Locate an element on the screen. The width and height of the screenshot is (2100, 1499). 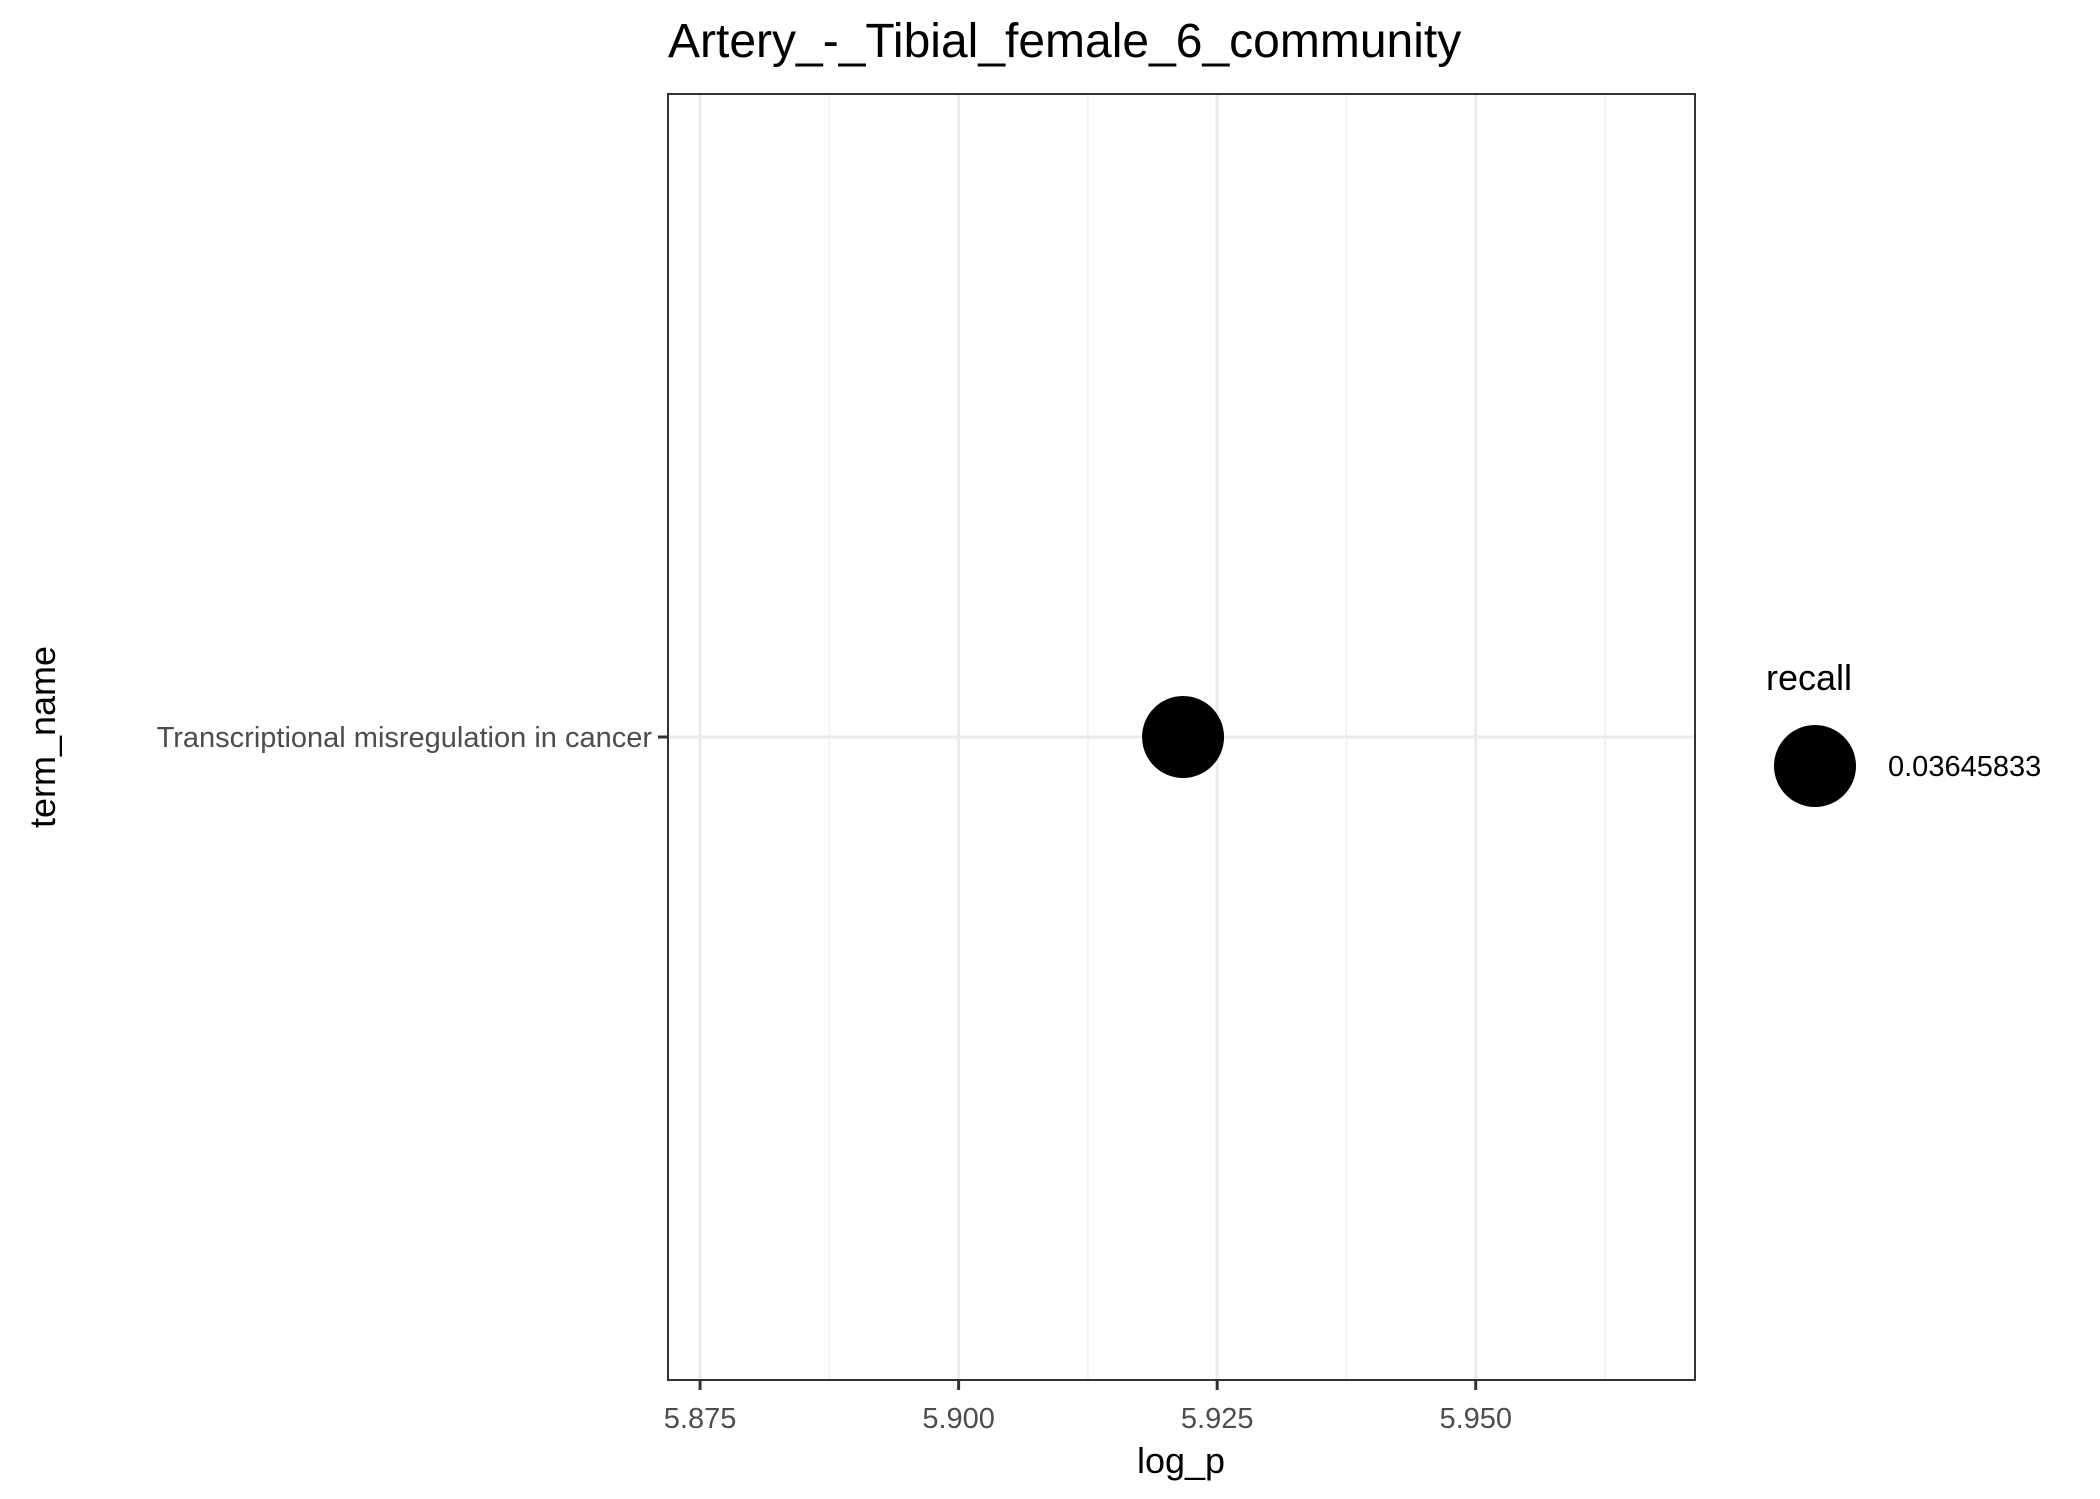
data-points is located at coordinates (1183, 737).